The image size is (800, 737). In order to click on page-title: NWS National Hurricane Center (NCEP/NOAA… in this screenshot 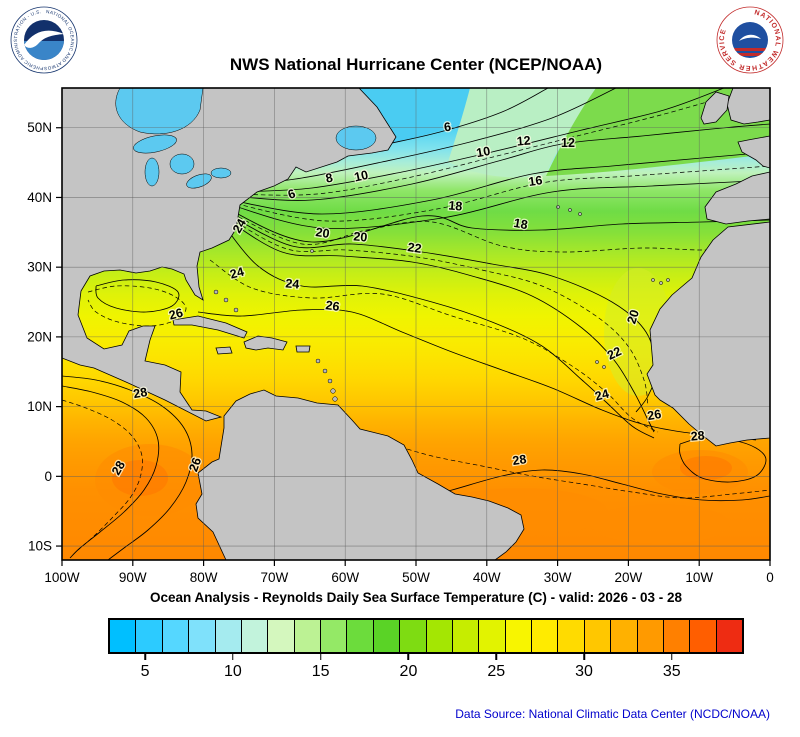, I will do `click(416, 64)`.